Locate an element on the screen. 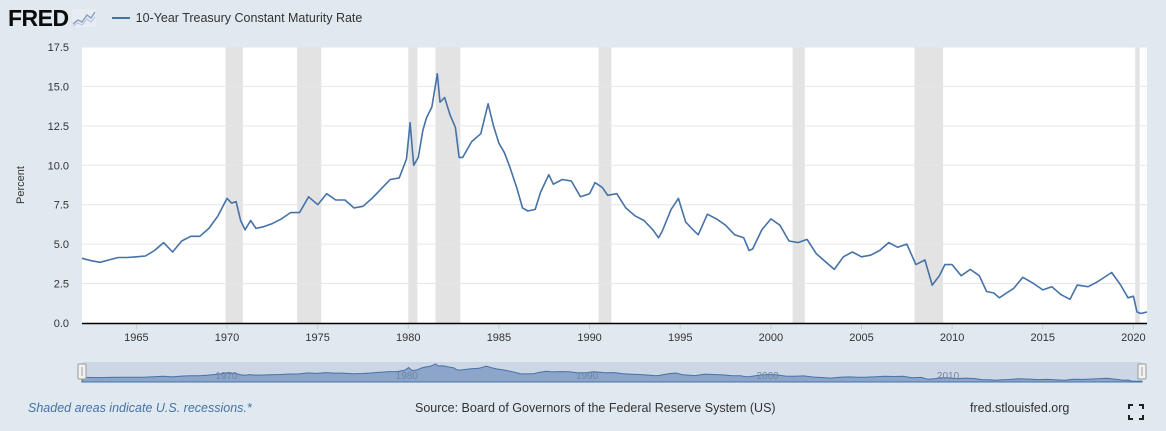 The height and width of the screenshot is (431, 1166). x-tick-label: 1990 is located at coordinates (589, 338).